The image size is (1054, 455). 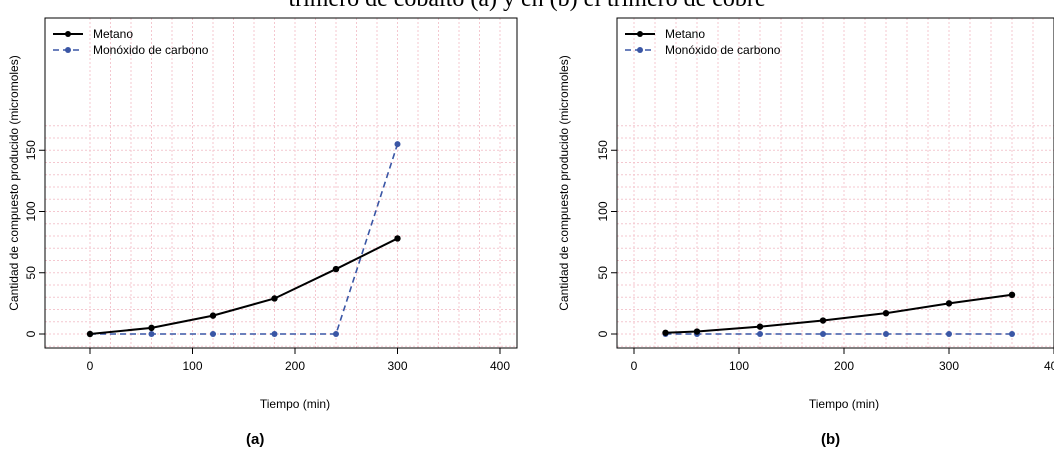 I want to click on legend-b: Metano Monóxido de carbono, so click(x=703, y=42).